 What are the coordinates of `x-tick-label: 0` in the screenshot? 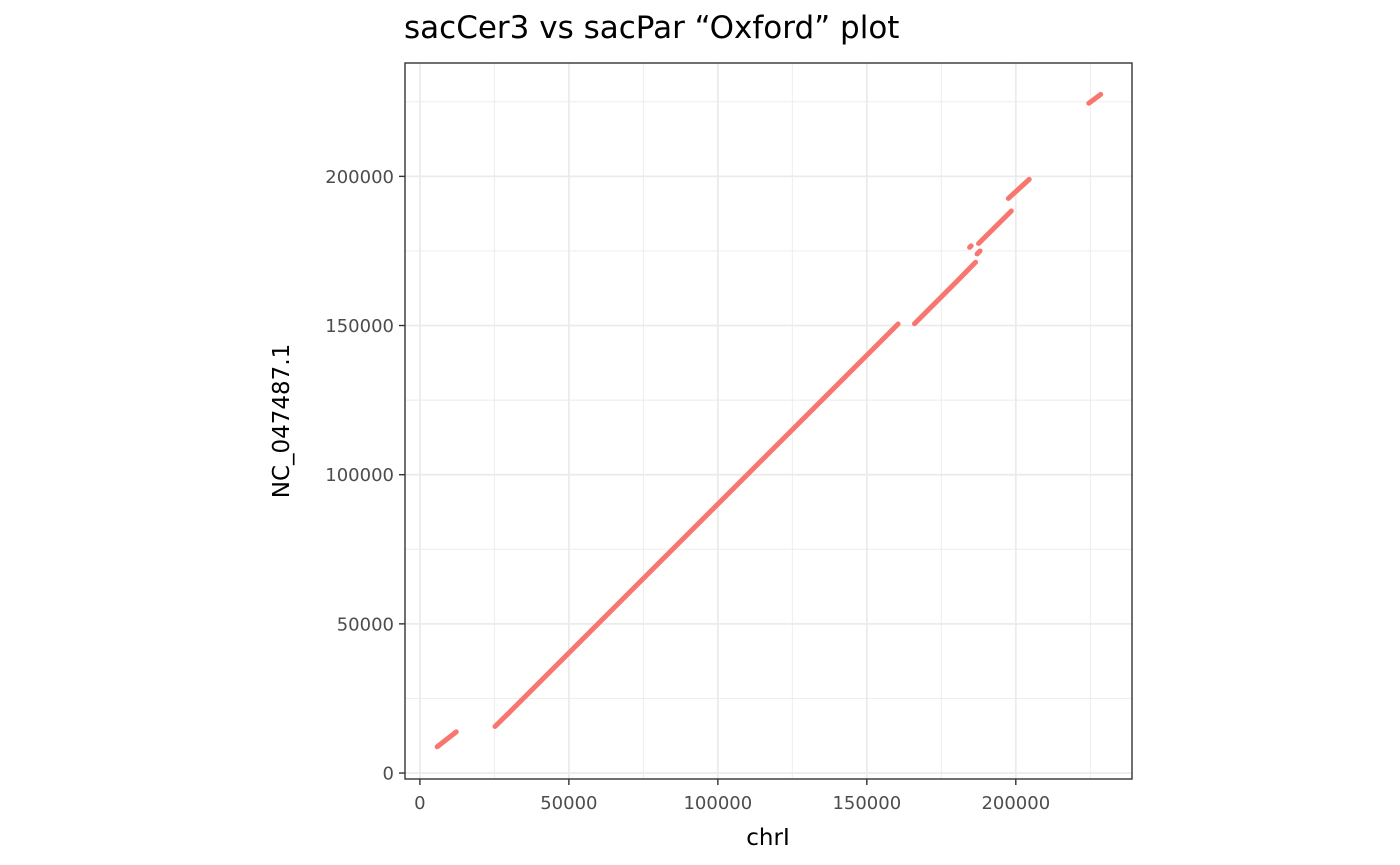 It's located at (419, 803).